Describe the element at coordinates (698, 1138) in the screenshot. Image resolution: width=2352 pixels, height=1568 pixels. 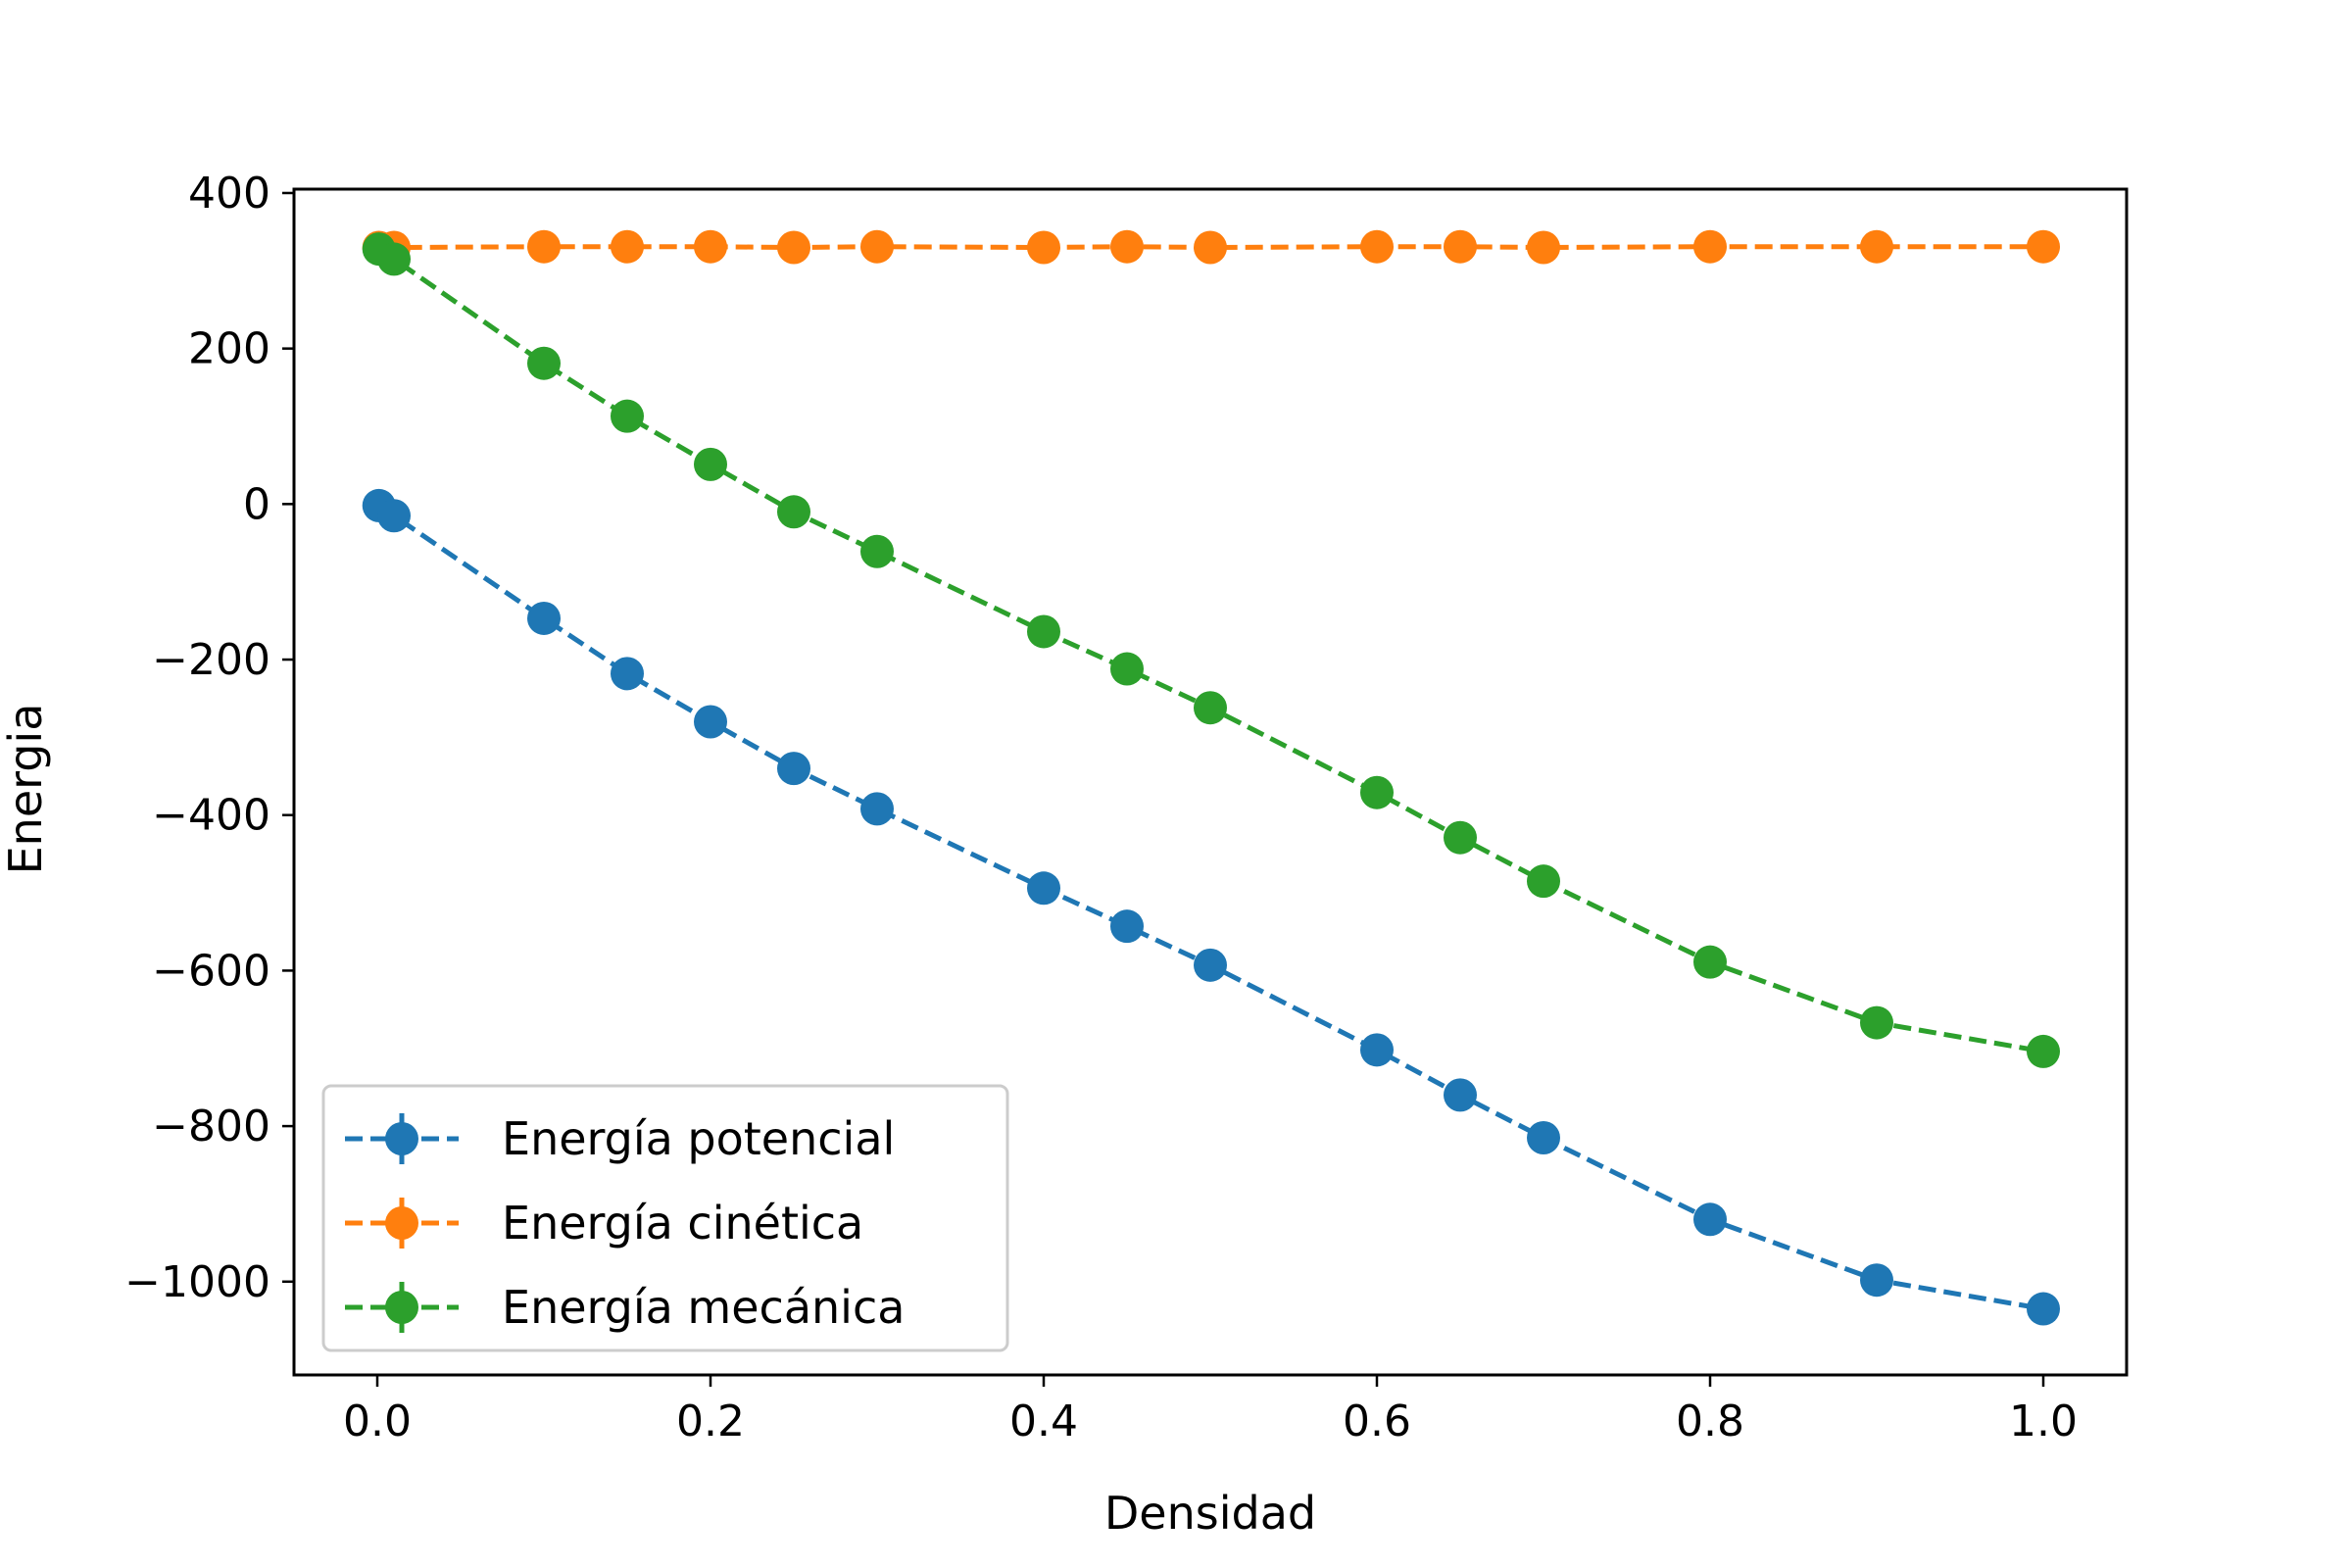
I see `legend-label: Energía potencial` at that location.